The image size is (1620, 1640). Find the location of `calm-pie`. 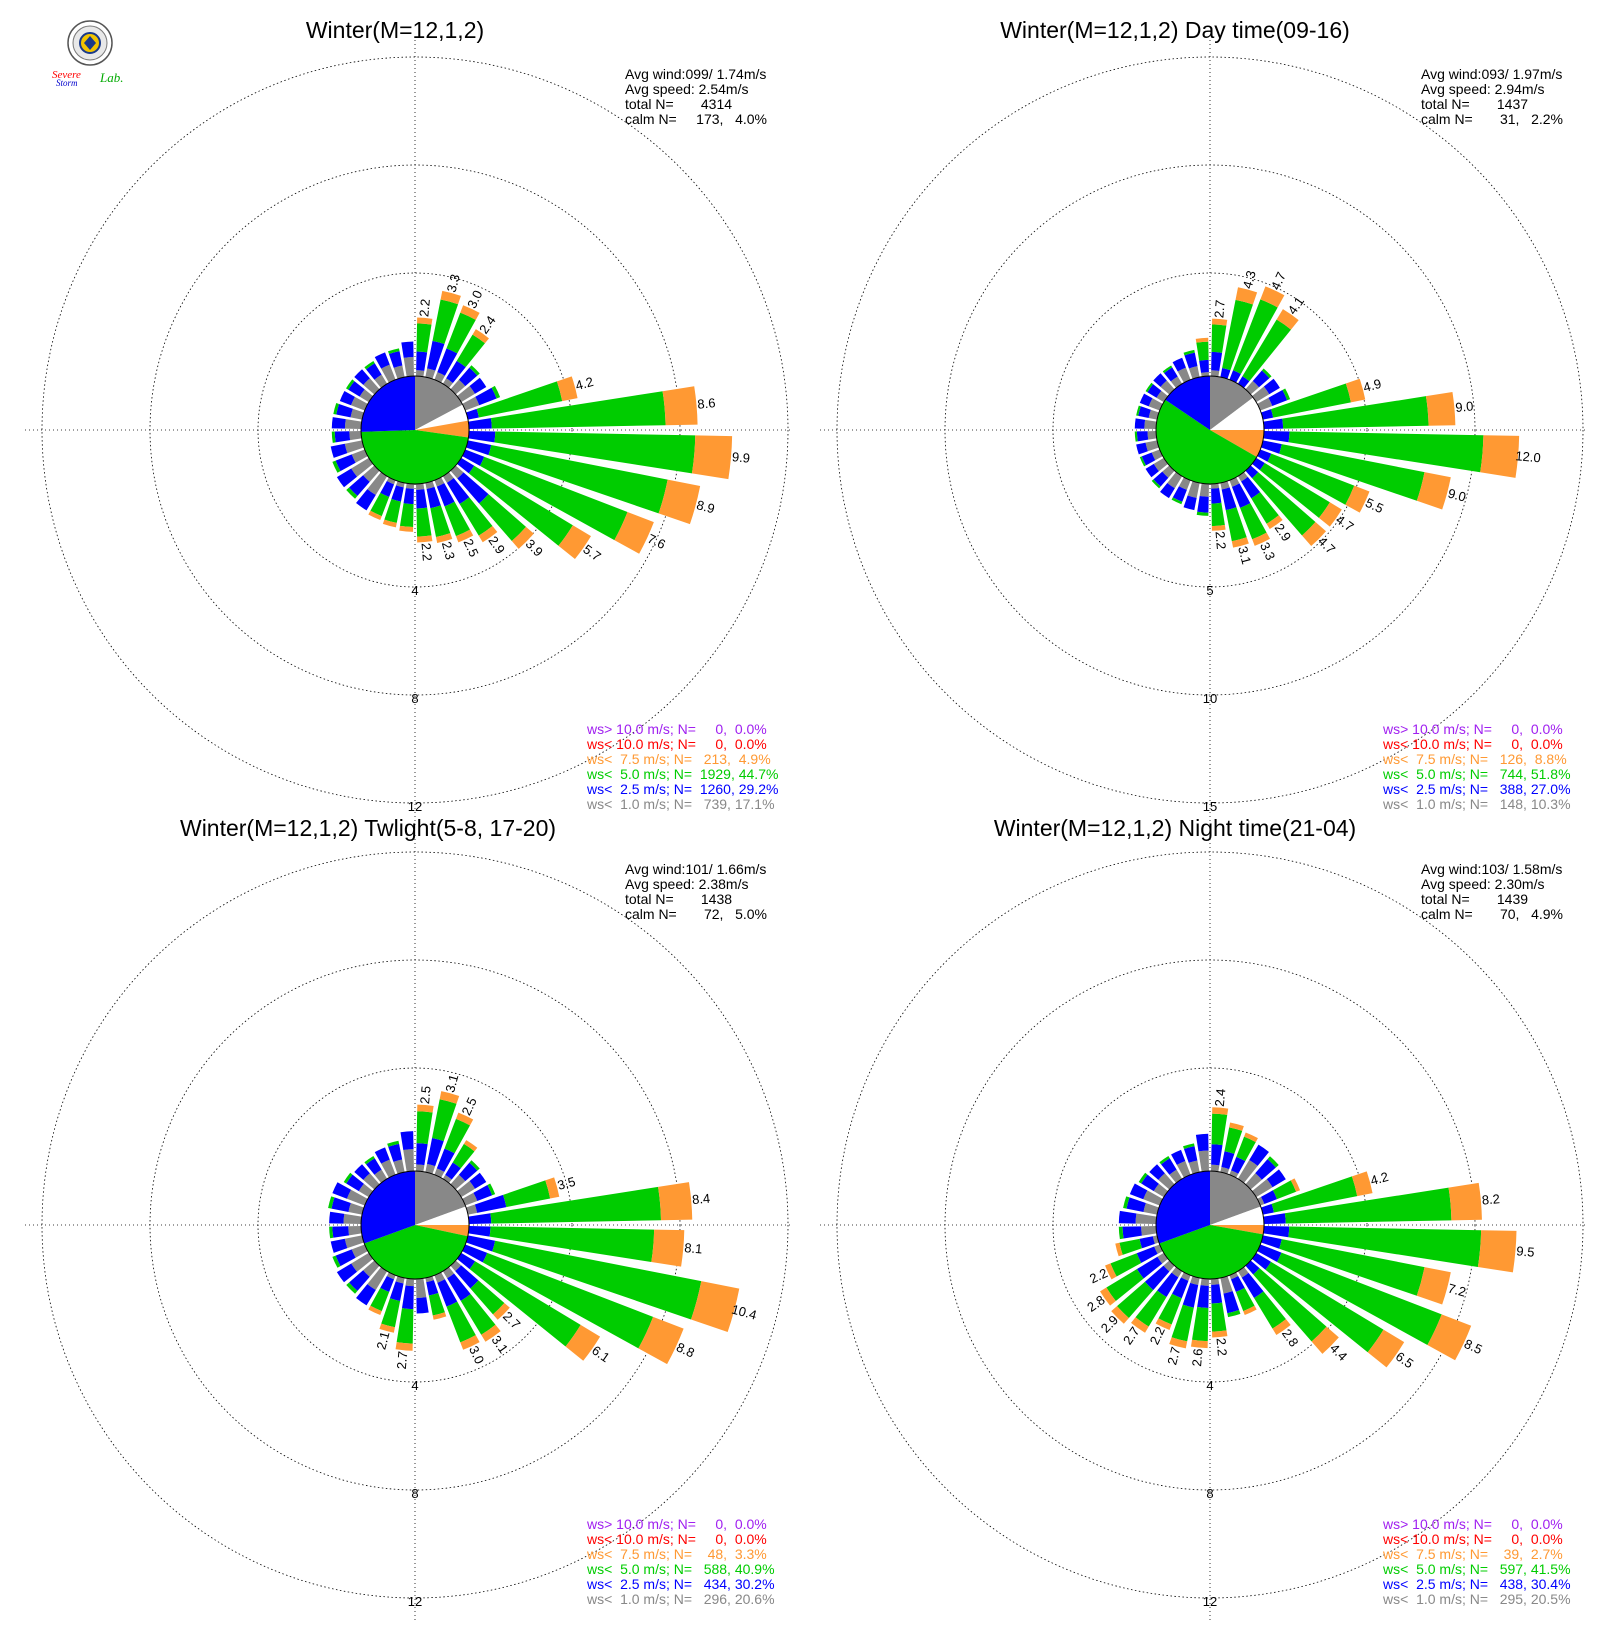

calm-pie is located at coordinates (1210, 430).